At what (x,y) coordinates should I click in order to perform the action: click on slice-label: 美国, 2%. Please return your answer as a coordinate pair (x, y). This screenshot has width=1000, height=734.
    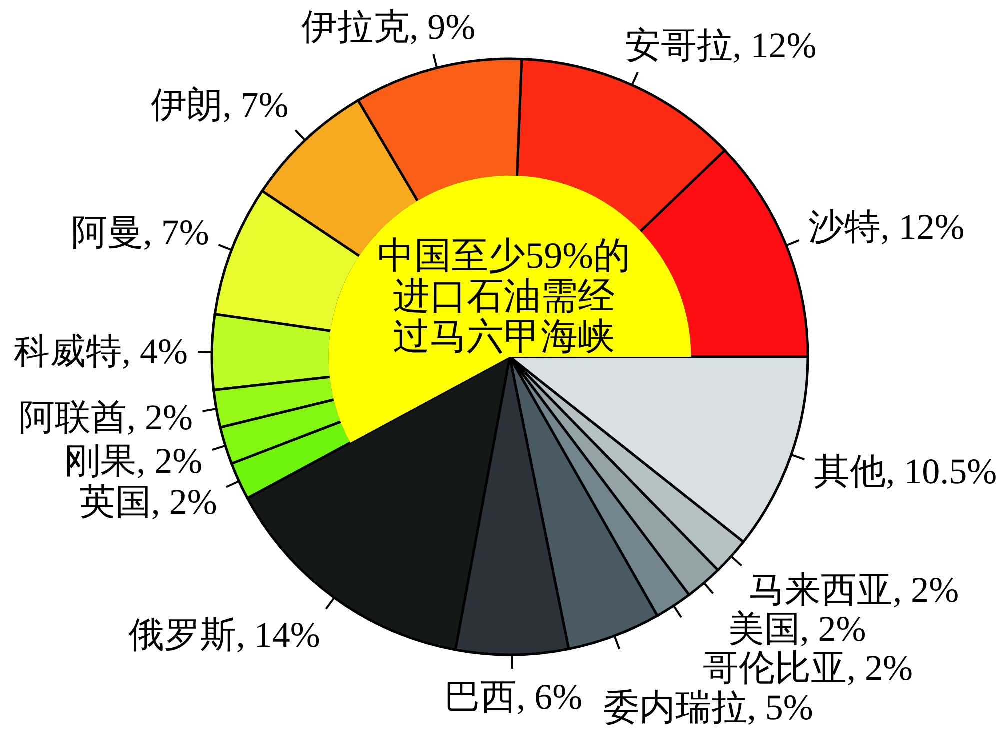
    Looking at the image, I should click on (797, 629).